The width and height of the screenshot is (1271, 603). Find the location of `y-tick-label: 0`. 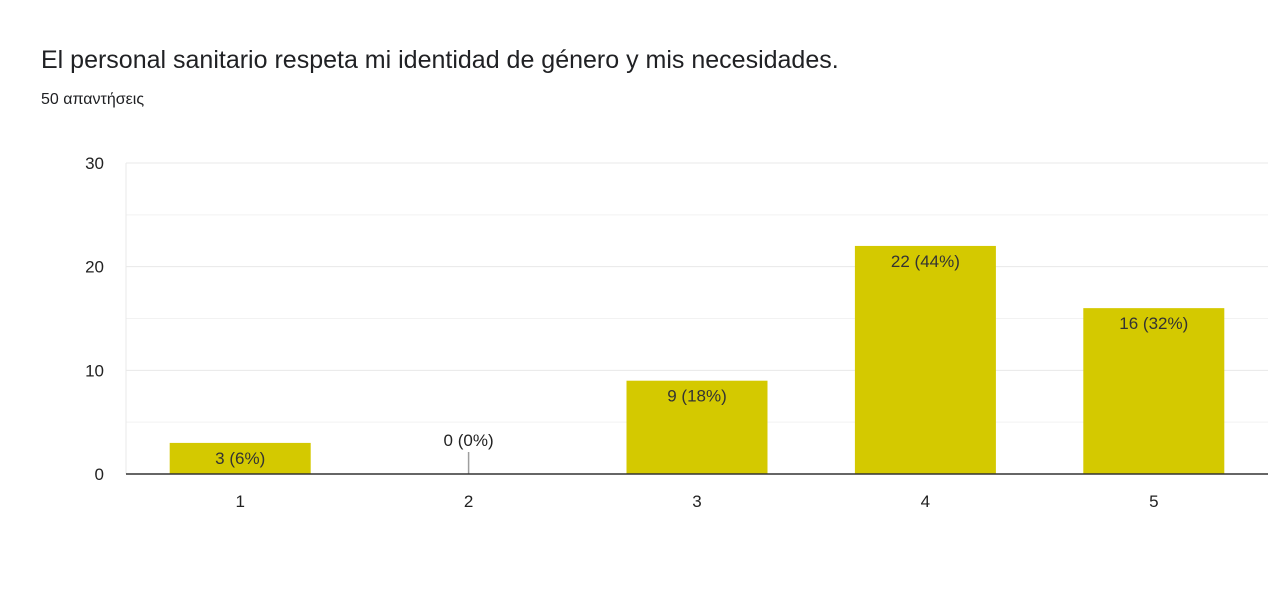

y-tick-label: 0 is located at coordinates (99, 474).